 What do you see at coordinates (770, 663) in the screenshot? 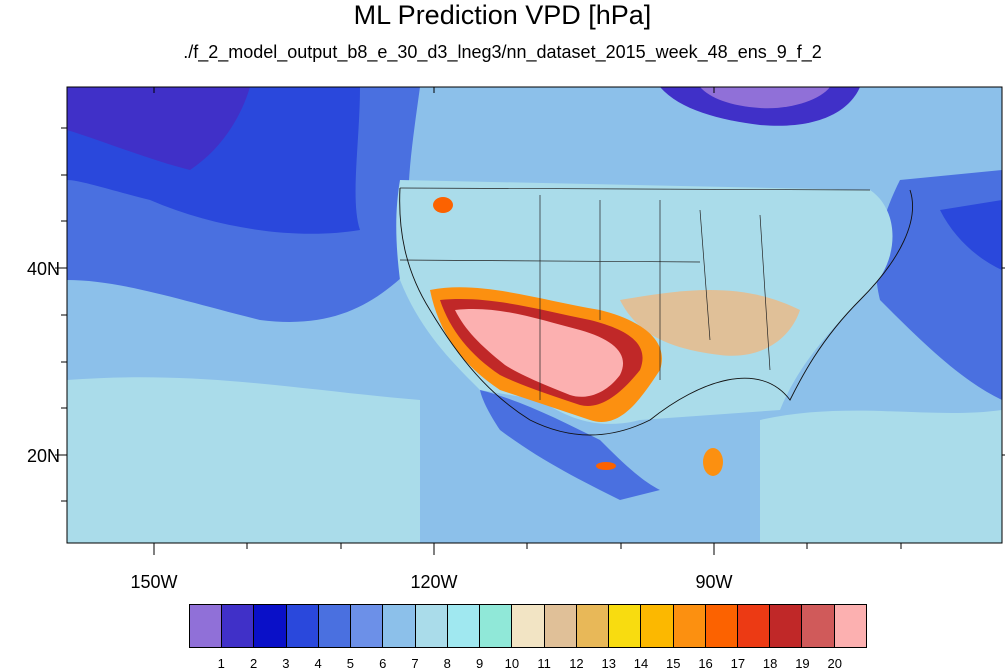
I see `colorbar-tick-label: 18` at bounding box center [770, 663].